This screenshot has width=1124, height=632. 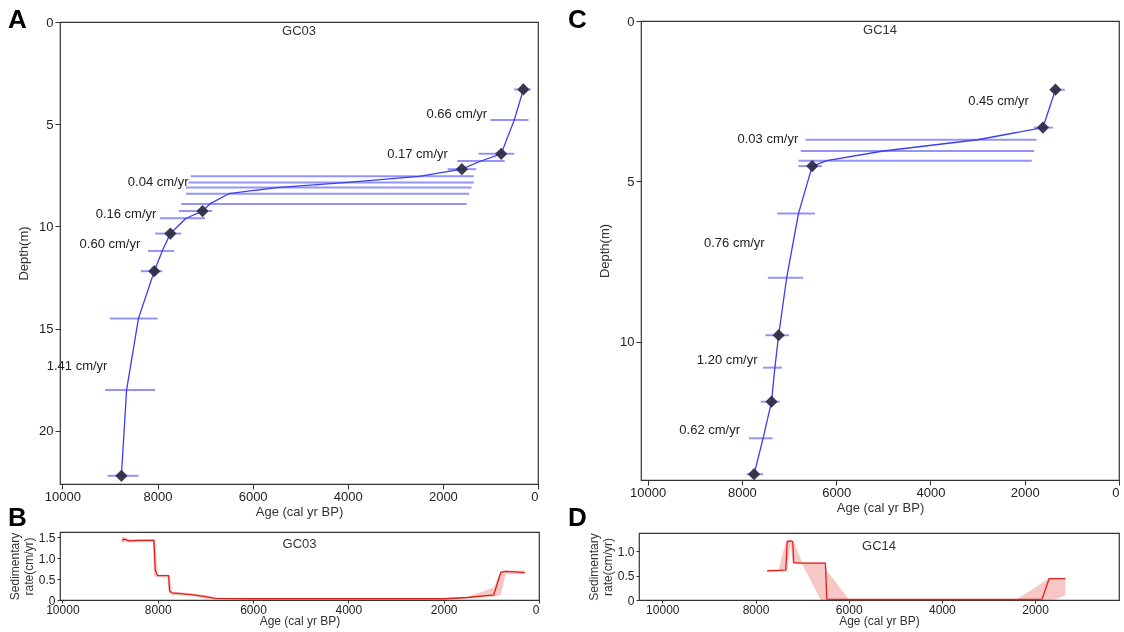 What do you see at coordinates (577, 517) in the screenshot?
I see `text: D` at bounding box center [577, 517].